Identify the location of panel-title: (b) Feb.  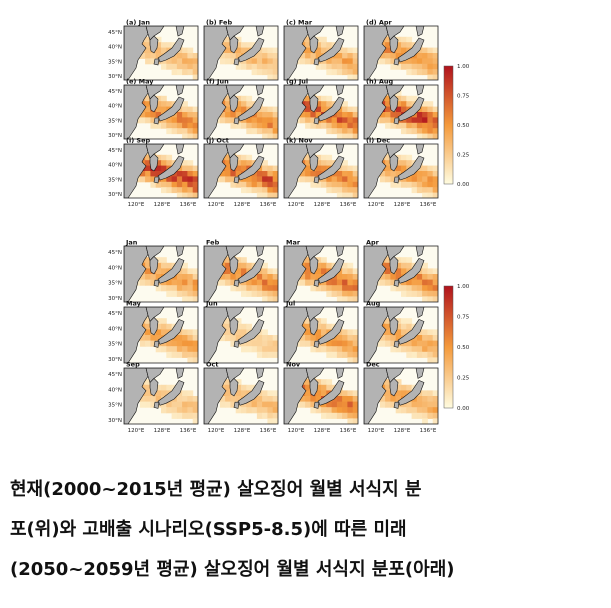
(219, 23).